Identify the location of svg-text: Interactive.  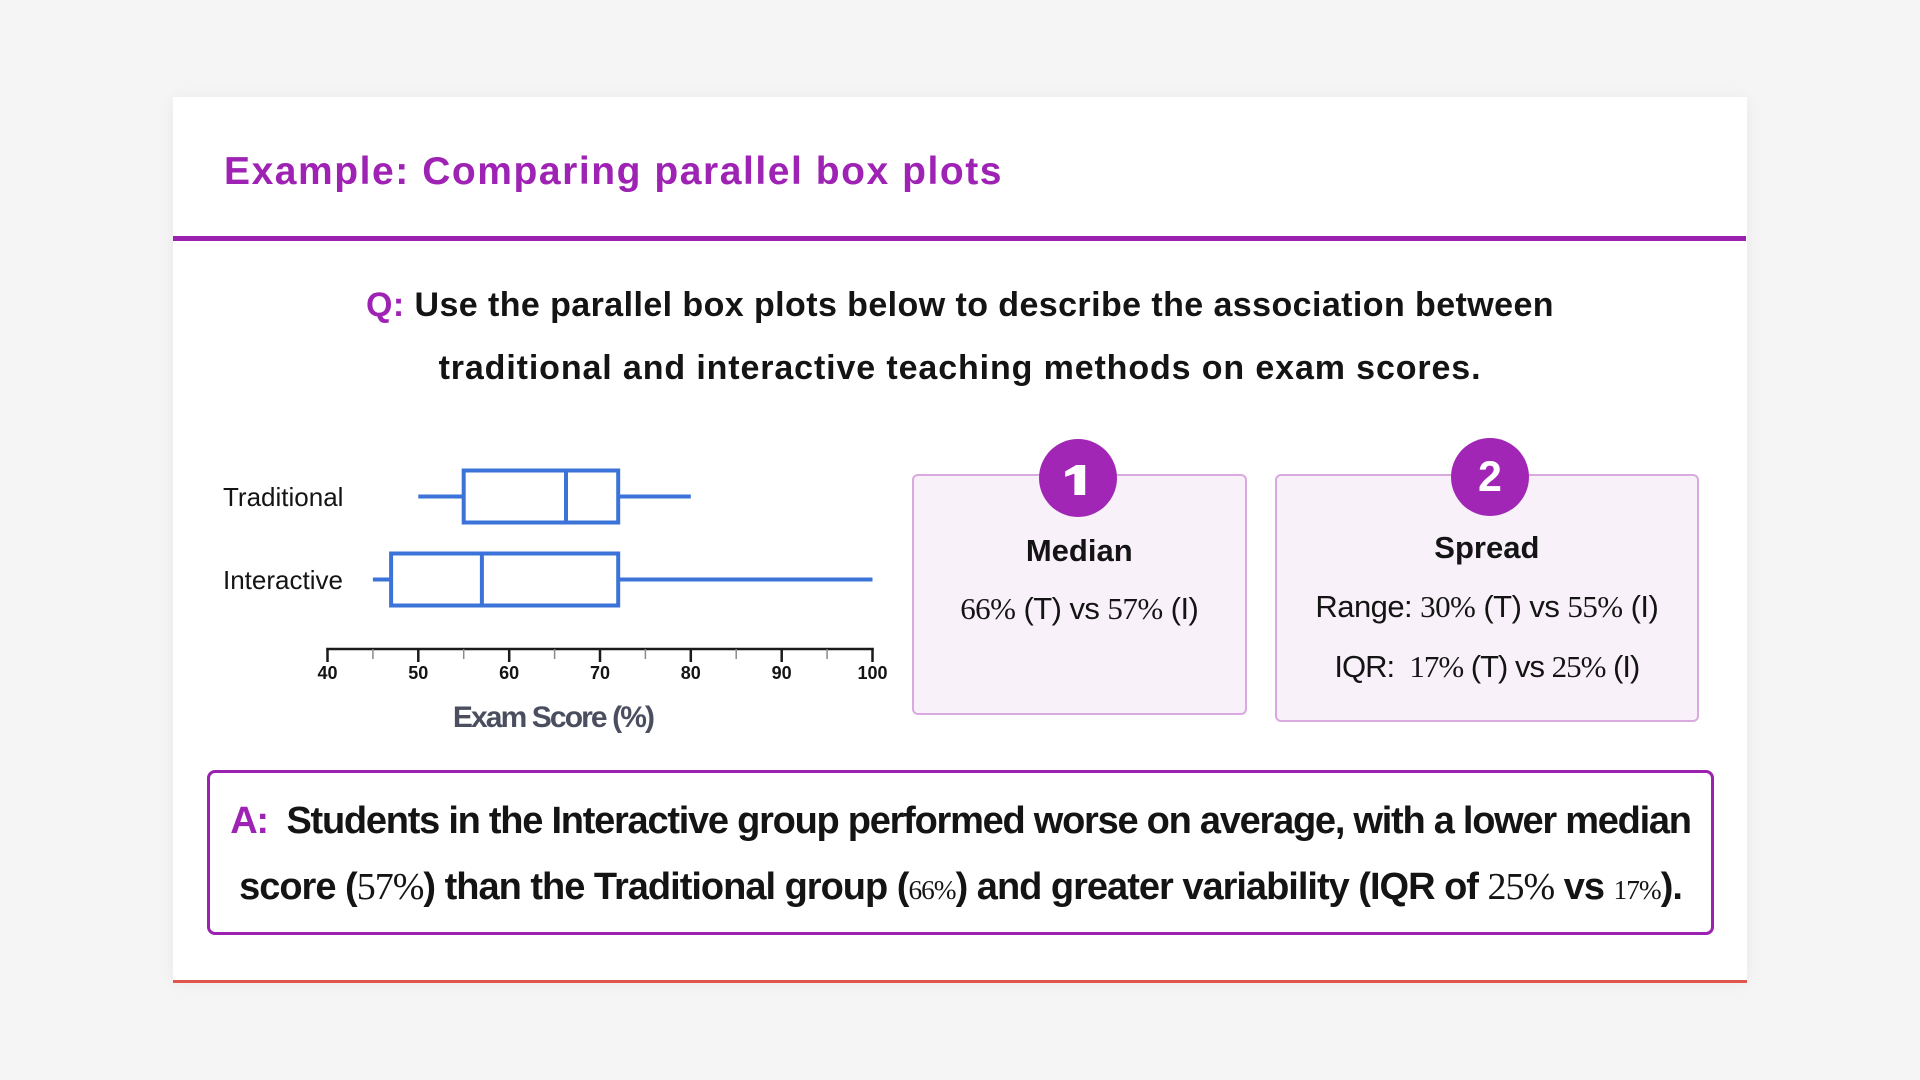
(283, 580).